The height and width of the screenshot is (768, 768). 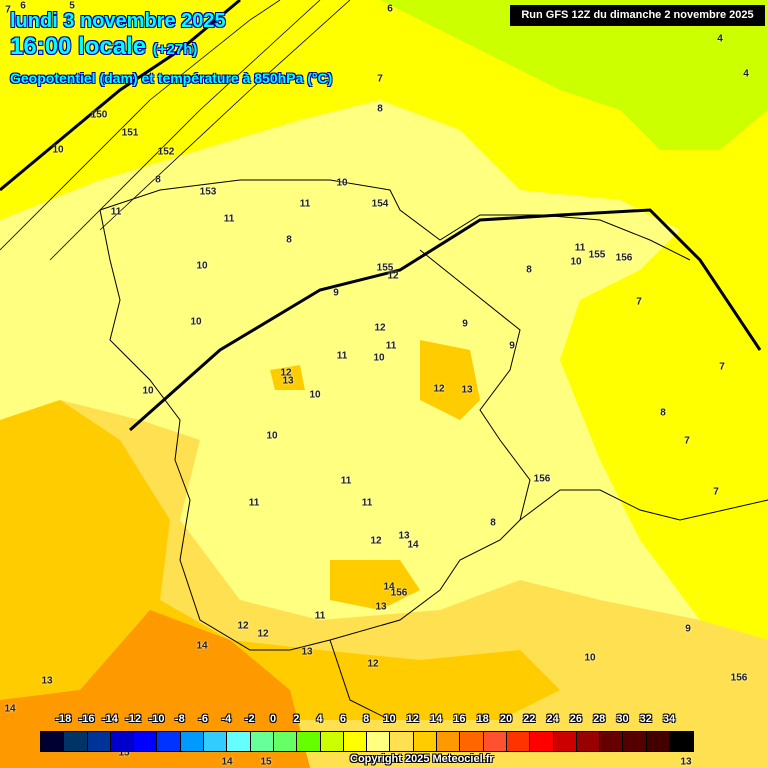 I want to click on color-scale-tick: 14, so click(x=436, y=719).